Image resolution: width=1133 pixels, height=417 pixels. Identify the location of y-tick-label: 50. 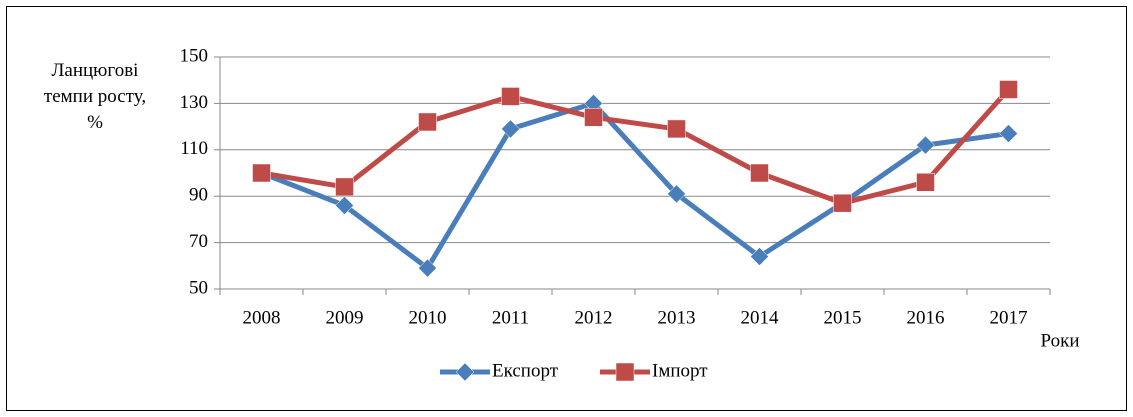
(198, 287).